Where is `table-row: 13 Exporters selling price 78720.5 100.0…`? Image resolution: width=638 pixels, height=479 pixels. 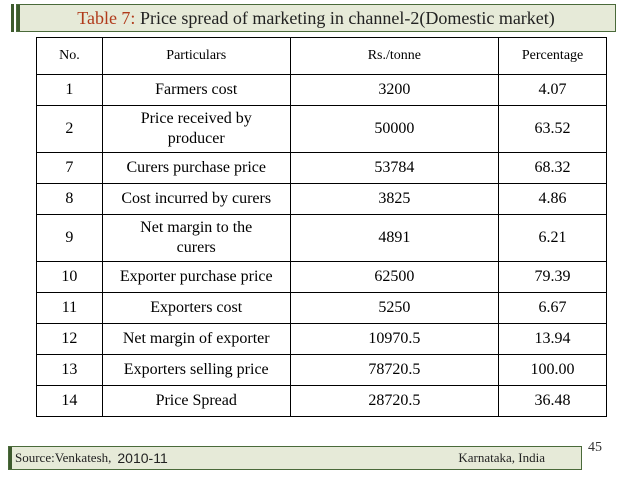 table-row: 13 Exporters selling price 78720.5 100.0… is located at coordinates (321, 370).